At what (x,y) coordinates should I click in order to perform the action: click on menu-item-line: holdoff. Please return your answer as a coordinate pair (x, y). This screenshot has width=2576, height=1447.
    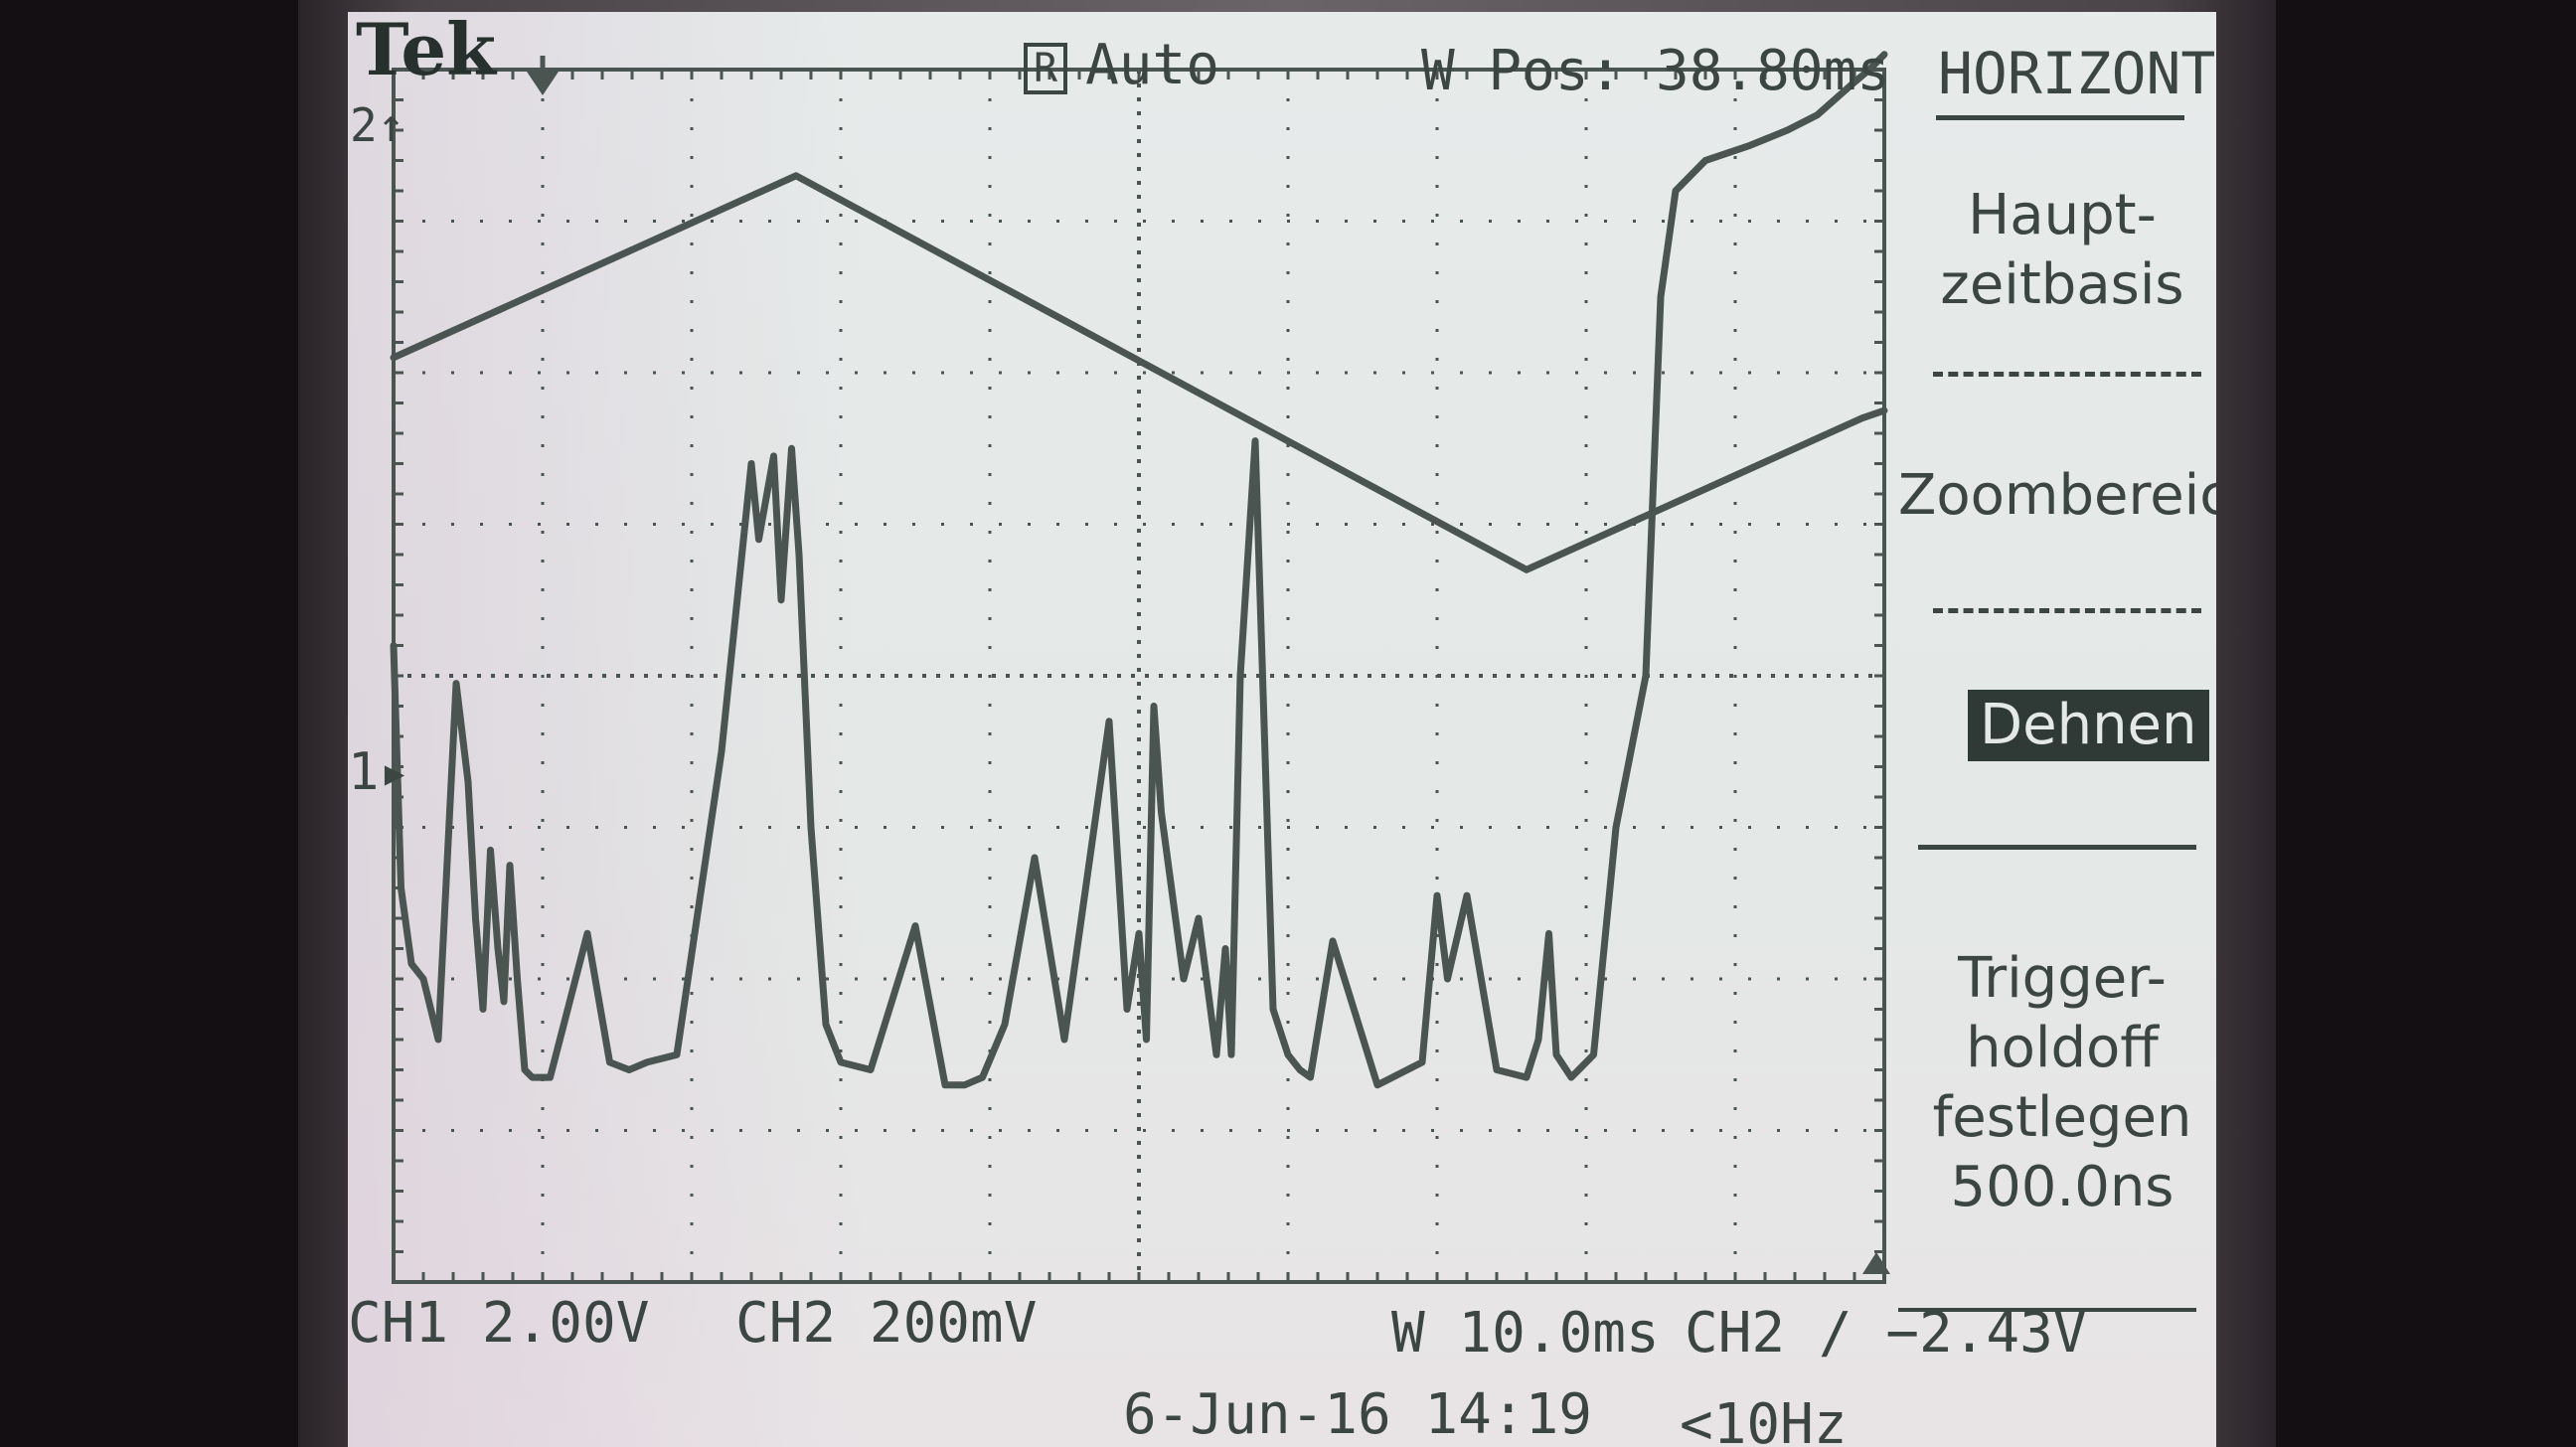
    Looking at the image, I should click on (2062, 1048).